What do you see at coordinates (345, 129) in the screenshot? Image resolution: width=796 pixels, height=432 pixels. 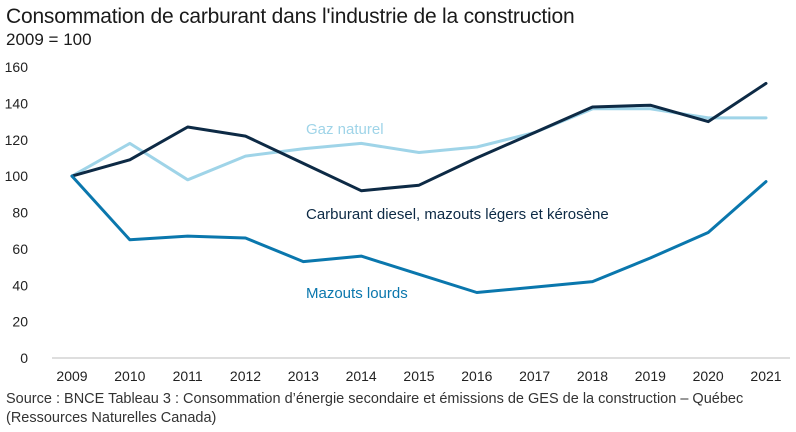 I see `series-label-gaz-naturel: Gaz naturel` at bounding box center [345, 129].